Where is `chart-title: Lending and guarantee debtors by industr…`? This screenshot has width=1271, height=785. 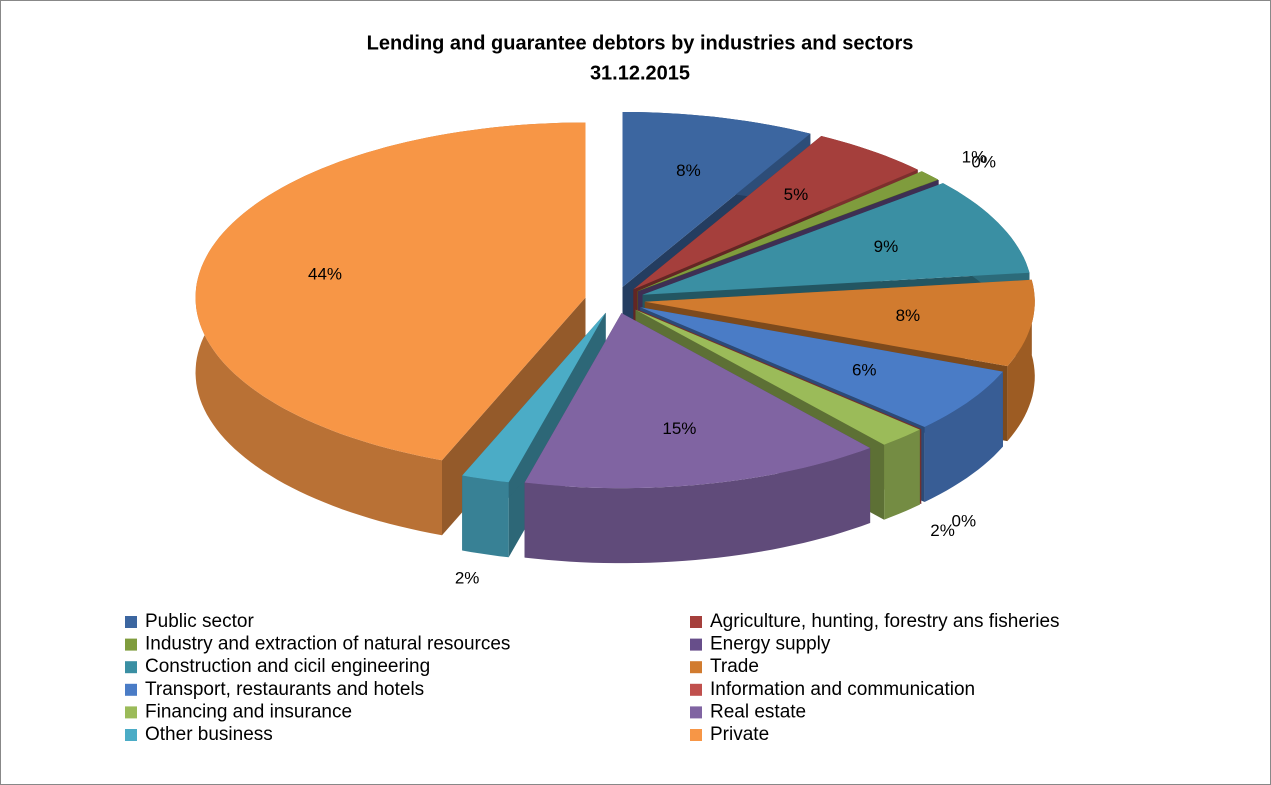 chart-title: Lending and guarantee debtors by industr… is located at coordinates (640, 43).